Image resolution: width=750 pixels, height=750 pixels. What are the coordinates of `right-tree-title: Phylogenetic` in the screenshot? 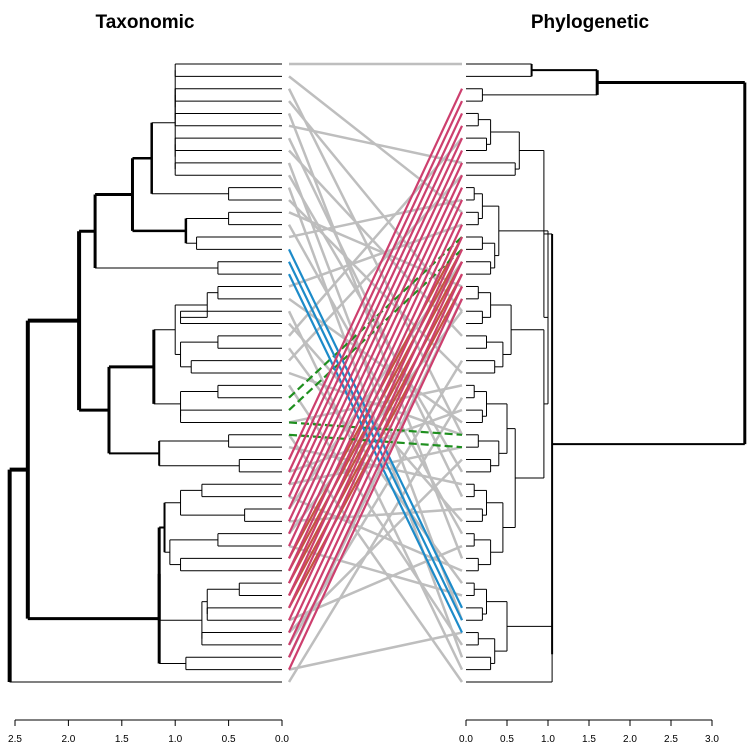 It's located at (590, 22).